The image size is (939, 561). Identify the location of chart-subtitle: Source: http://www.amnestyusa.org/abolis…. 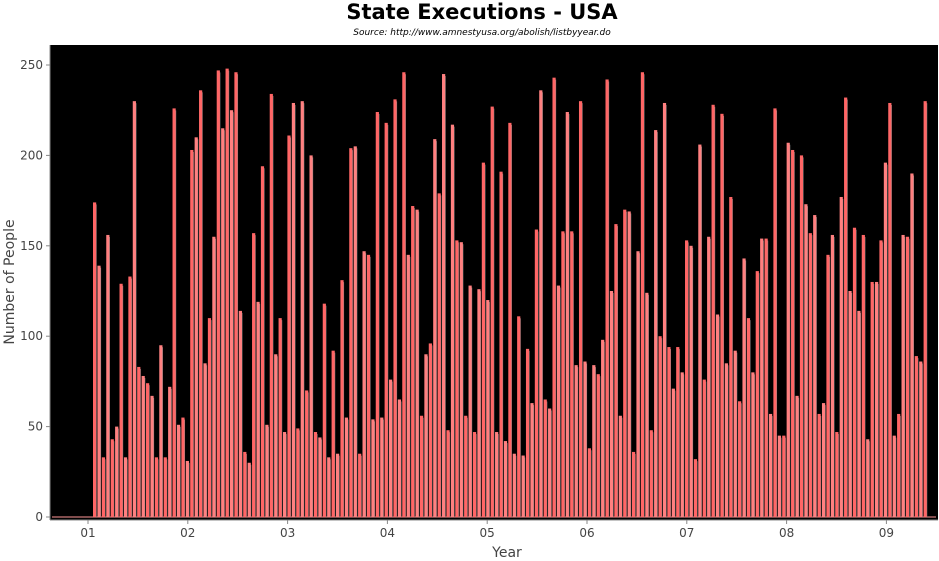
(482, 33).